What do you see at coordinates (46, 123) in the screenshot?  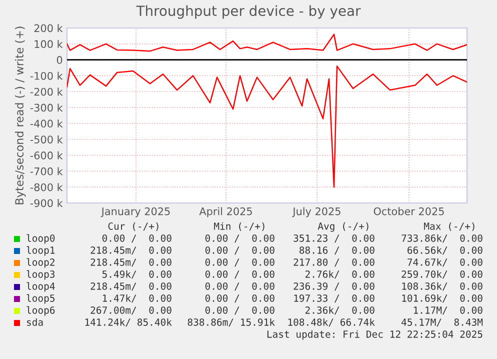 I see `y-tick-label: -400 k` at bounding box center [46, 123].